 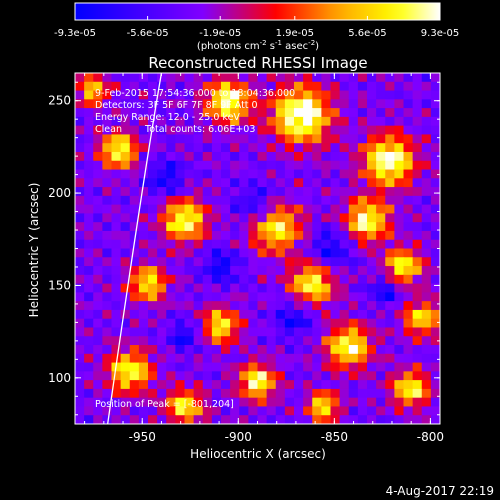 I want to click on annotation-time-range: 9-Feb-2015 17:54:36.000 to 18:04:36.000, so click(x=195, y=93).